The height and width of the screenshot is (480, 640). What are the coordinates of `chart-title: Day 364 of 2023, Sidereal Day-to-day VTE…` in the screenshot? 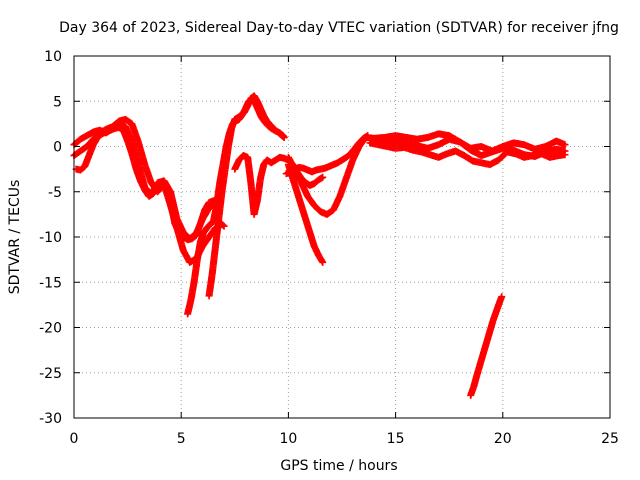 It's located at (339, 28).